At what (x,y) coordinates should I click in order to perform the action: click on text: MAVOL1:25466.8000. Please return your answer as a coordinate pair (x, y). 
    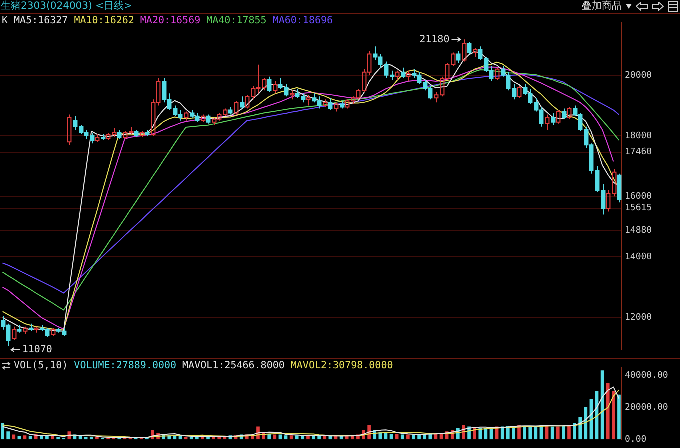
    Looking at the image, I should click on (233, 366).